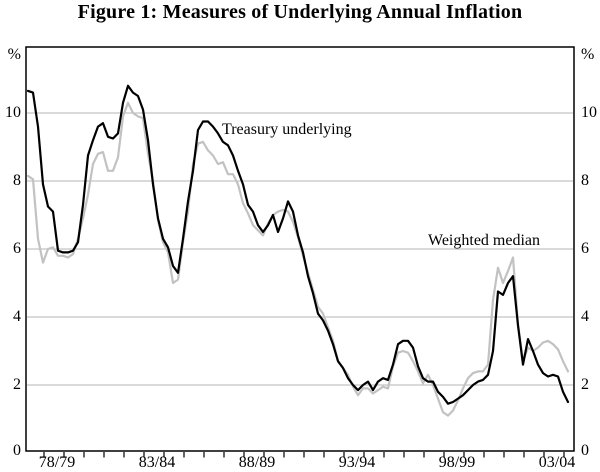  Describe the element at coordinates (585, 384) in the screenshot. I see `y-axis-label-right-2: 2` at that location.